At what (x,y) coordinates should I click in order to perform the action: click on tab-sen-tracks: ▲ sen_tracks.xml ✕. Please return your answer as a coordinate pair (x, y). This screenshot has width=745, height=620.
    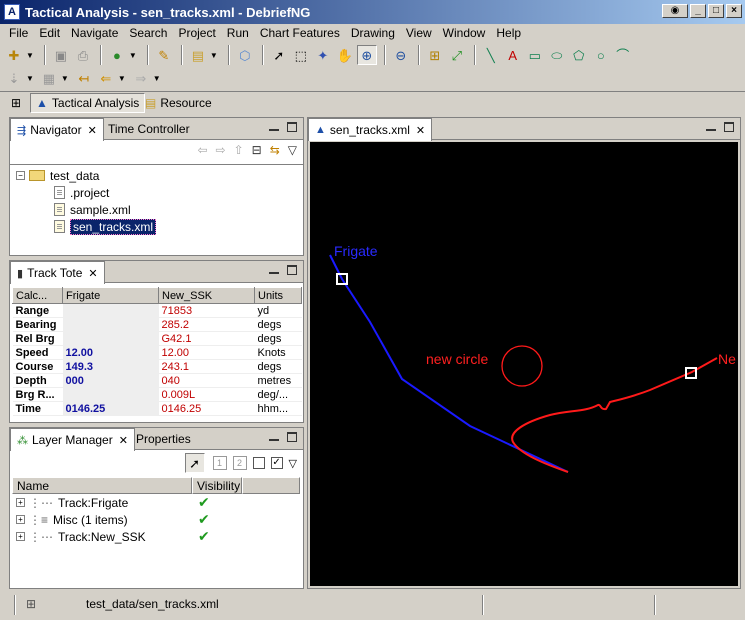
    Looking at the image, I should click on (370, 129).